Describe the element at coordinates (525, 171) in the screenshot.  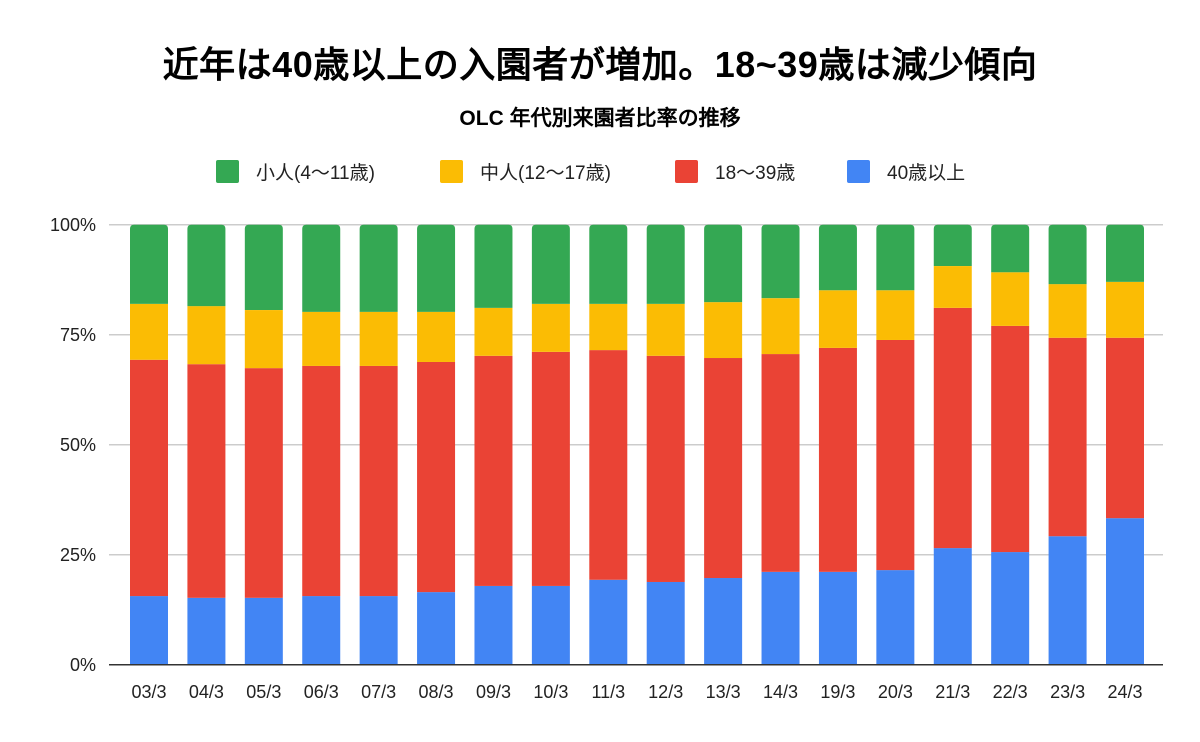
I see `legend-item-junior: 中人(12〜17歳)` at that location.